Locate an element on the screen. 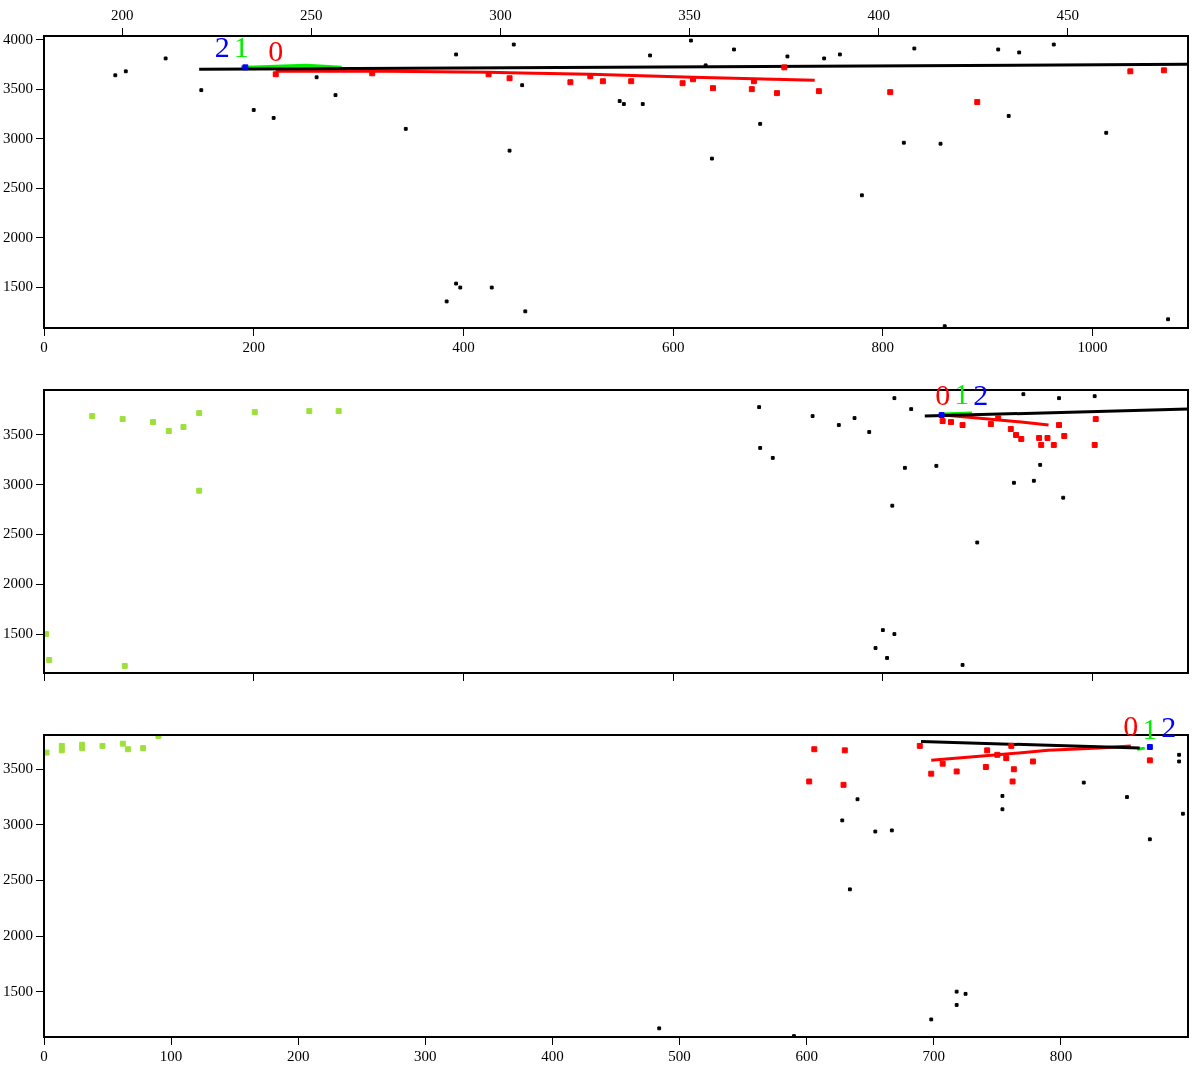  y-tick-label: 2000 is located at coordinates (18, 934).